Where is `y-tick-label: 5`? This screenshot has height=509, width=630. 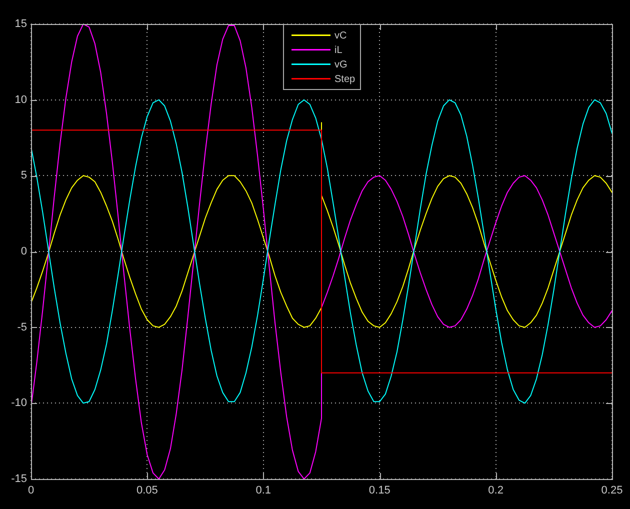 y-tick-label: 5 is located at coordinates (23, 176).